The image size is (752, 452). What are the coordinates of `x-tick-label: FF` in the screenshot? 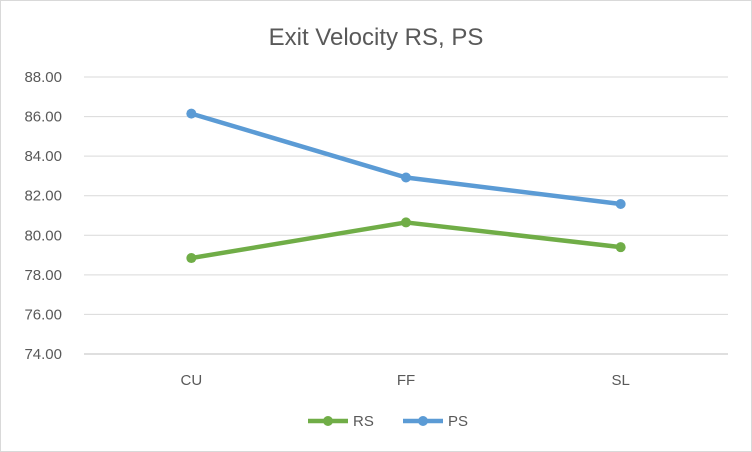 It's located at (406, 380).